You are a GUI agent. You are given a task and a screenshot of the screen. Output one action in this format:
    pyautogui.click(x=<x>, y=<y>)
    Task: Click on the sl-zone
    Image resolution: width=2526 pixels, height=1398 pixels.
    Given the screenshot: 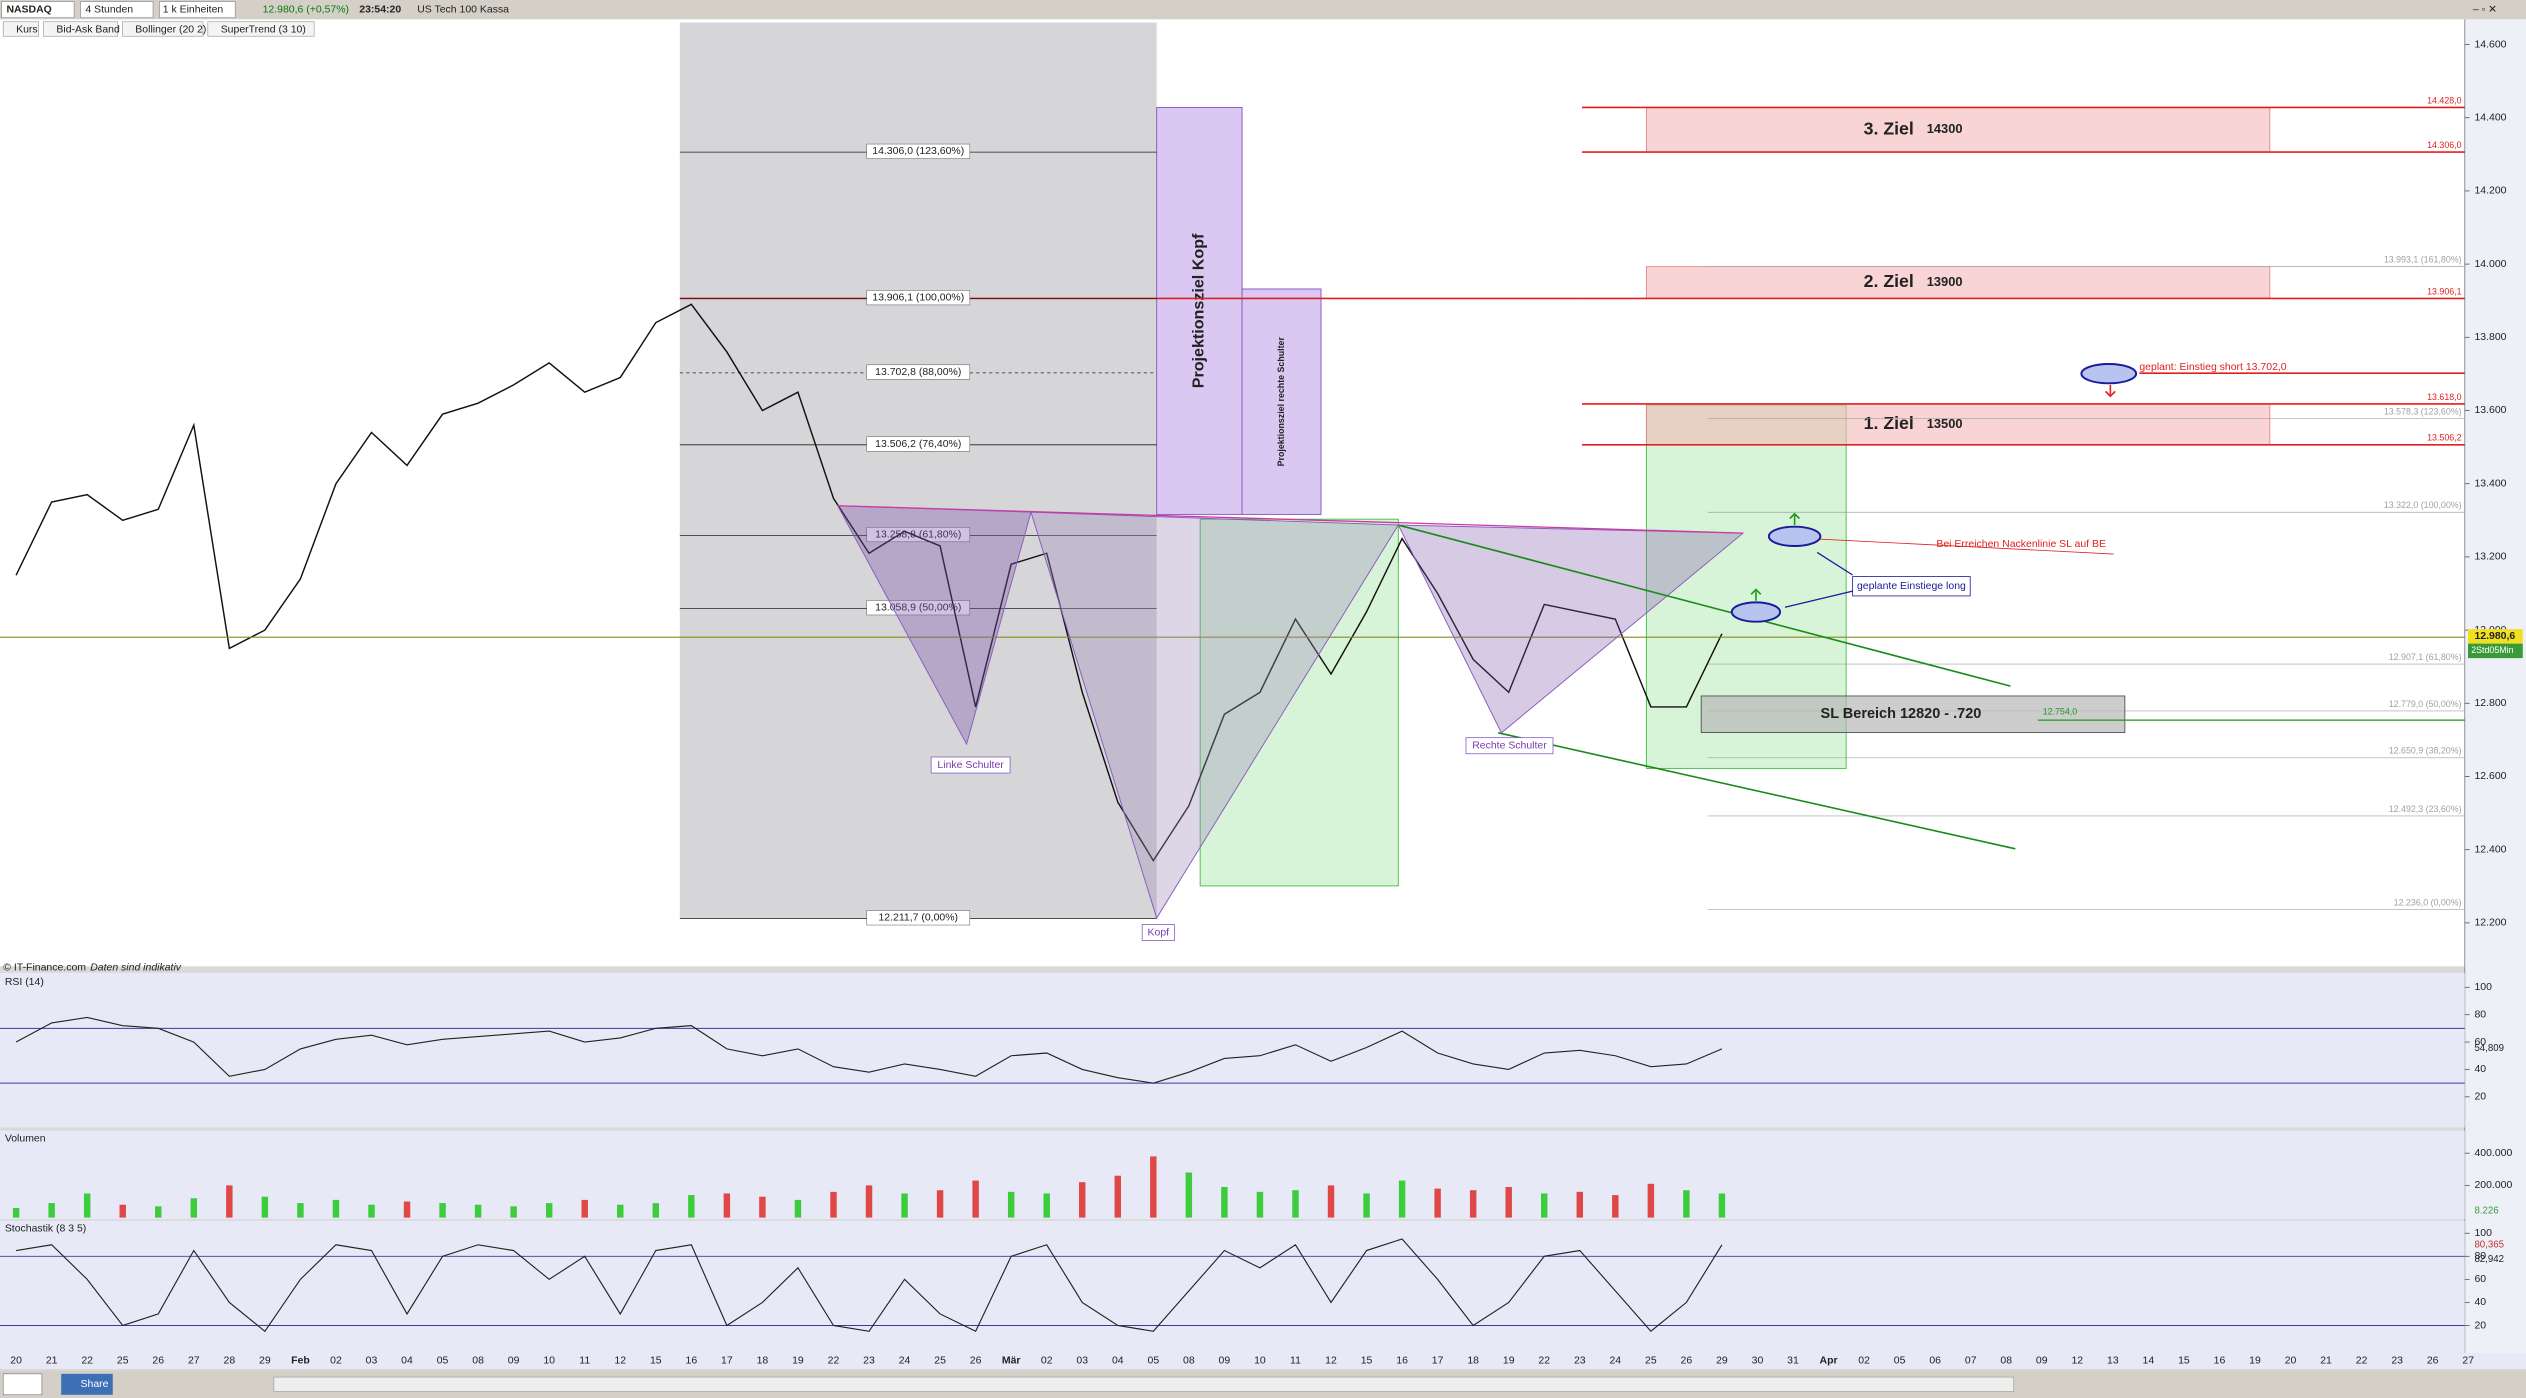 What is the action you would take?
    pyautogui.click(x=1913, y=714)
    